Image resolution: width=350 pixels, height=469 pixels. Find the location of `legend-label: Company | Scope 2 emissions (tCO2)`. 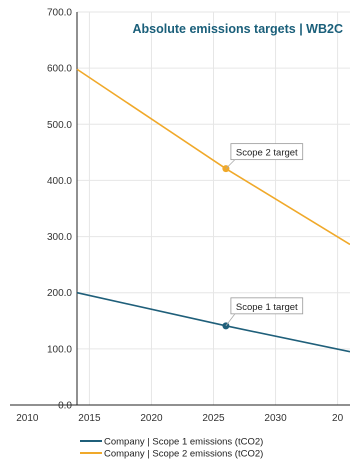

legend-label: Company | Scope 2 emissions (tCO2) is located at coordinates (183, 454).